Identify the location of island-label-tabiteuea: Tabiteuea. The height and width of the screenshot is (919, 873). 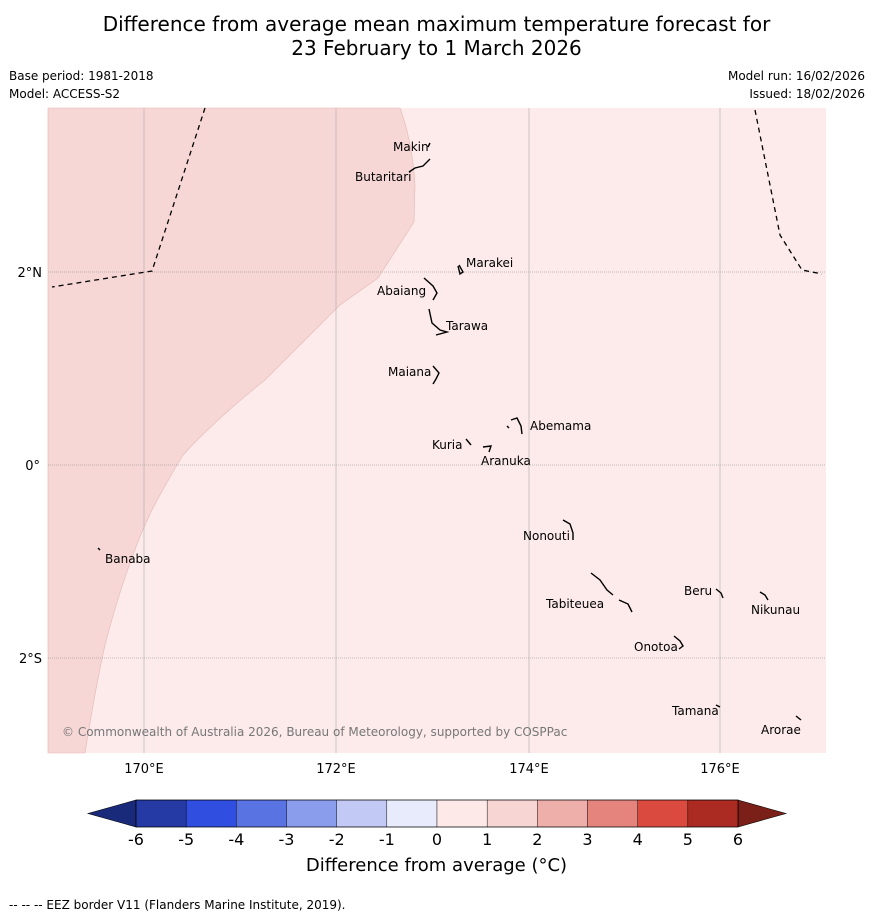
(574, 604).